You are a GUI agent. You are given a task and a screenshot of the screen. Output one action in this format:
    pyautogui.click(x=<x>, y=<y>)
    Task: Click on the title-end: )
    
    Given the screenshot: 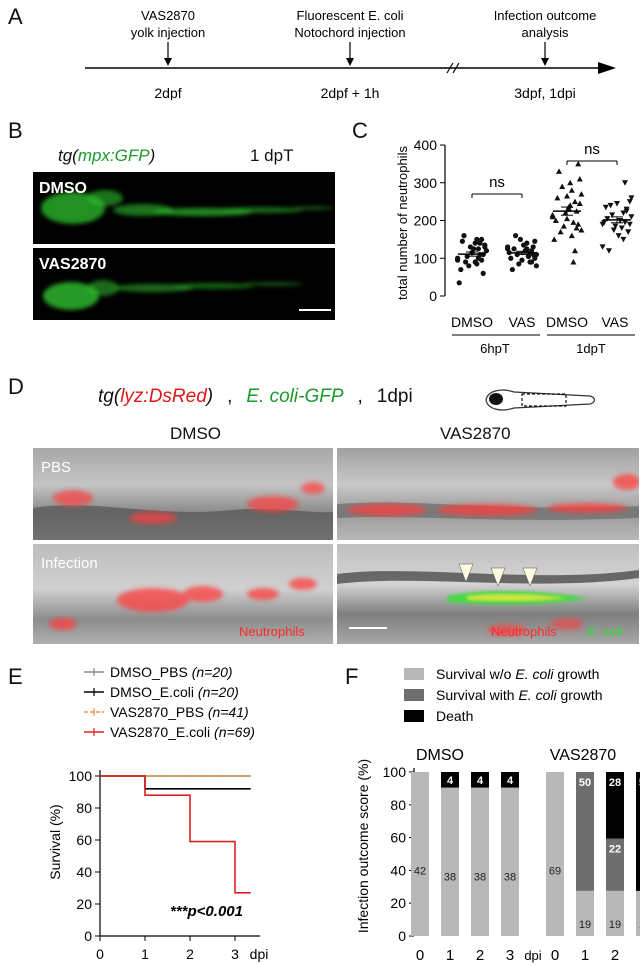 What is the action you would take?
    pyautogui.click(x=152, y=155)
    